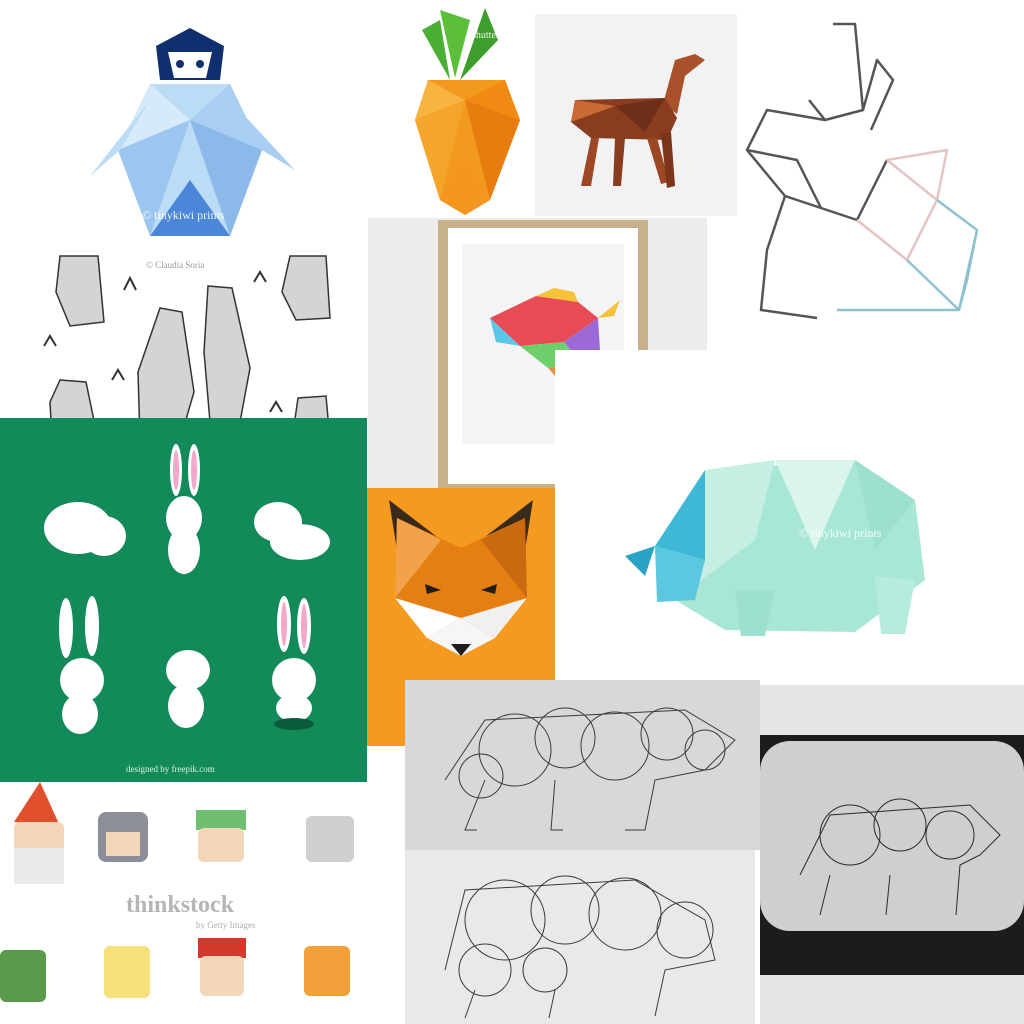 The image size is (1024, 1024). Describe the element at coordinates (175, 265) in the screenshot. I see `pattern-watermark: © Claudia Soria` at that location.